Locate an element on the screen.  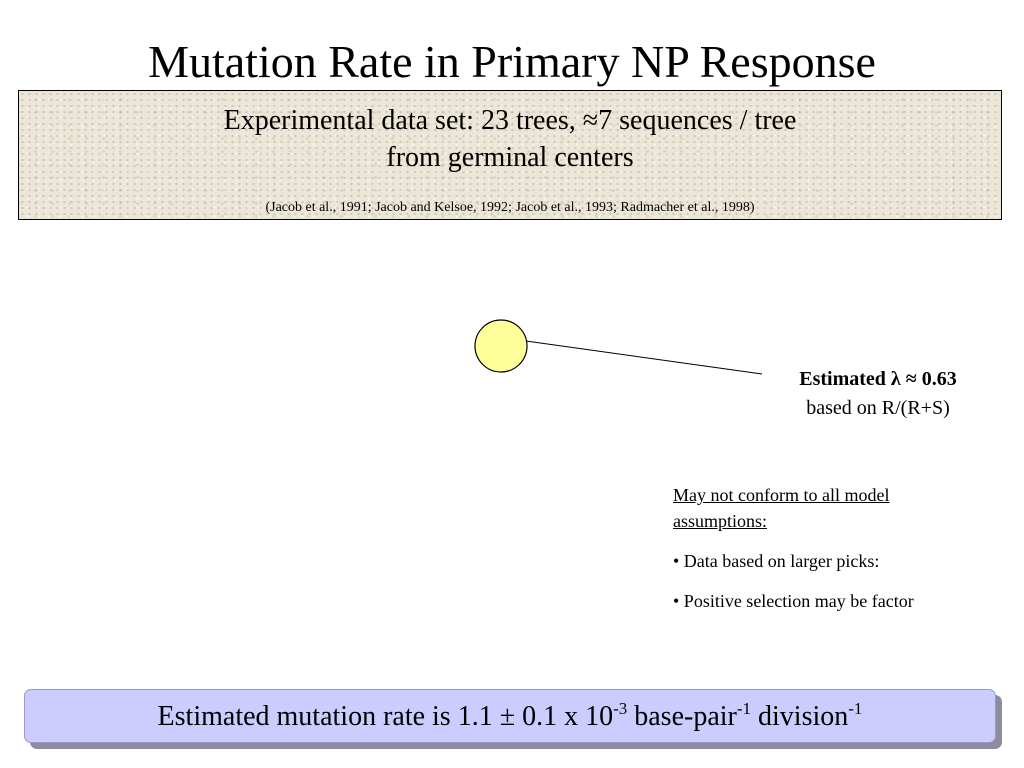
estimate-basis: based on R/(R+S) is located at coordinates (878, 408).